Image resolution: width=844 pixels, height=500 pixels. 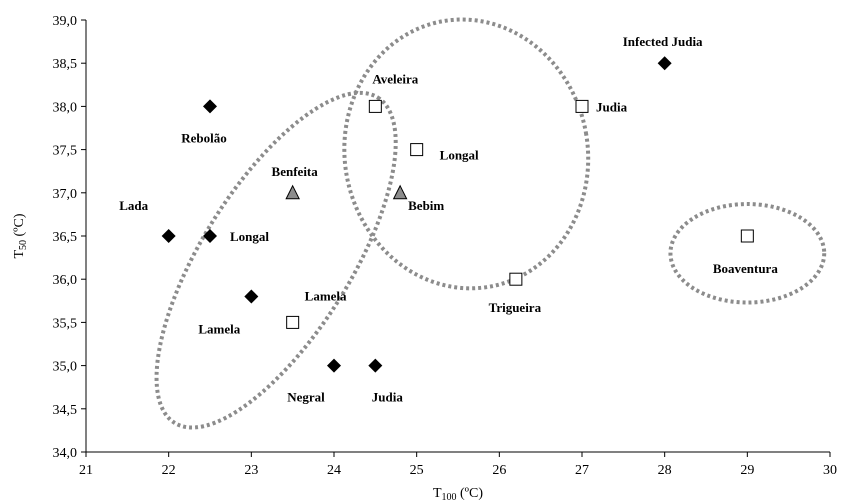 I want to click on y-tick-label: 36,5, so click(x=65, y=237).